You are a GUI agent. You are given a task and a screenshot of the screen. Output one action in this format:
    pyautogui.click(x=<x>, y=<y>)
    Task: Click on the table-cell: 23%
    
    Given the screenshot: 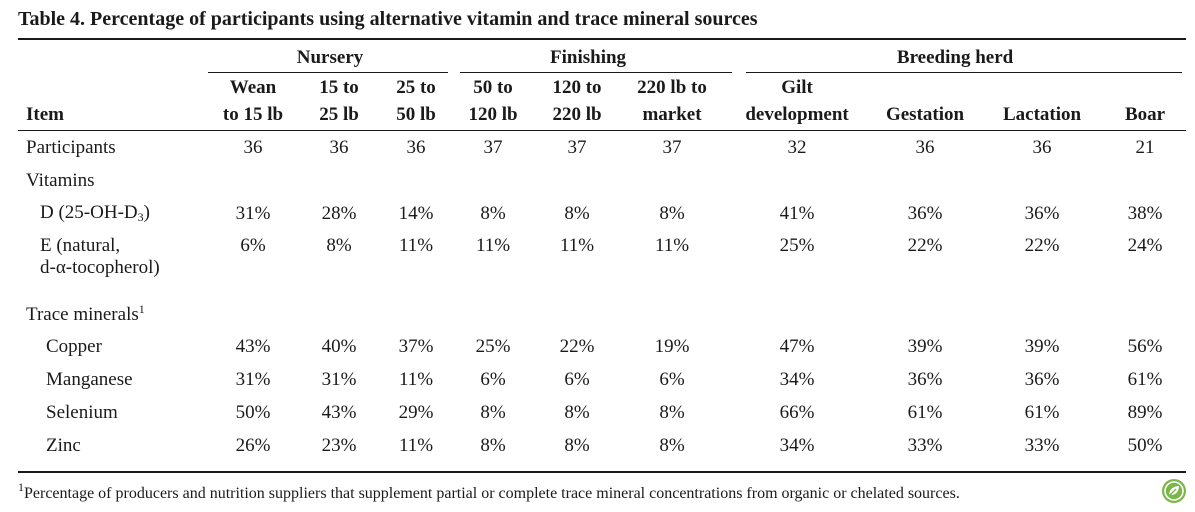 What is the action you would take?
    pyautogui.click(x=339, y=445)
    